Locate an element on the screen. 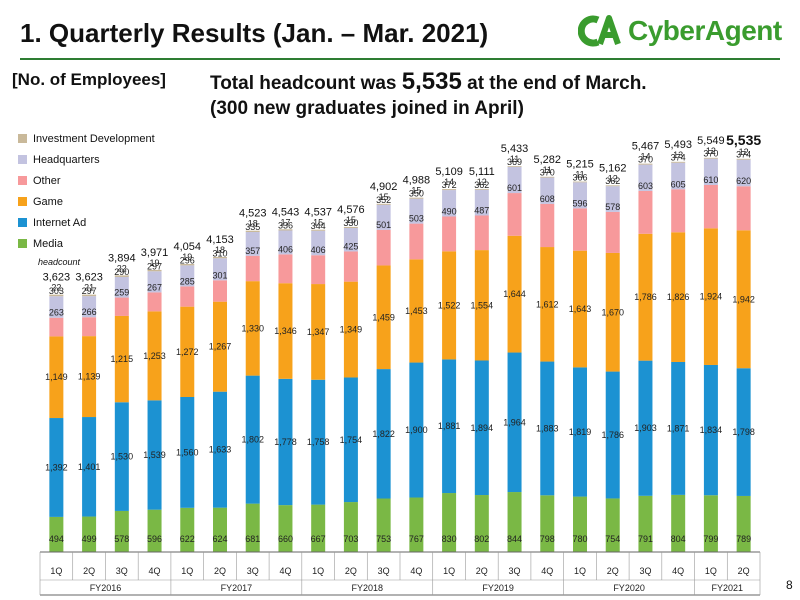  data-label-media: 624 is located at coordinates (219, 539).